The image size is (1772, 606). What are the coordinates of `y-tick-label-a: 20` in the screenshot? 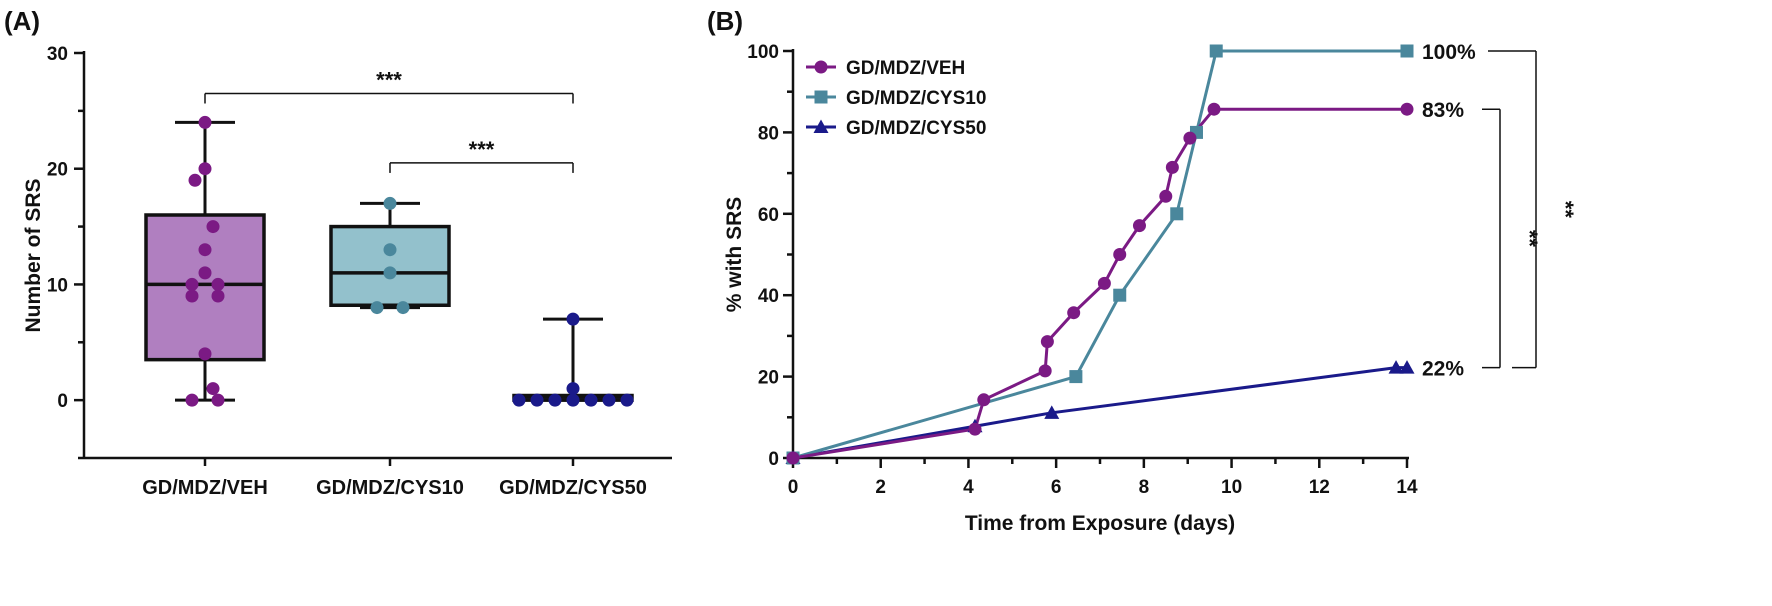 It's located at (57, 170).